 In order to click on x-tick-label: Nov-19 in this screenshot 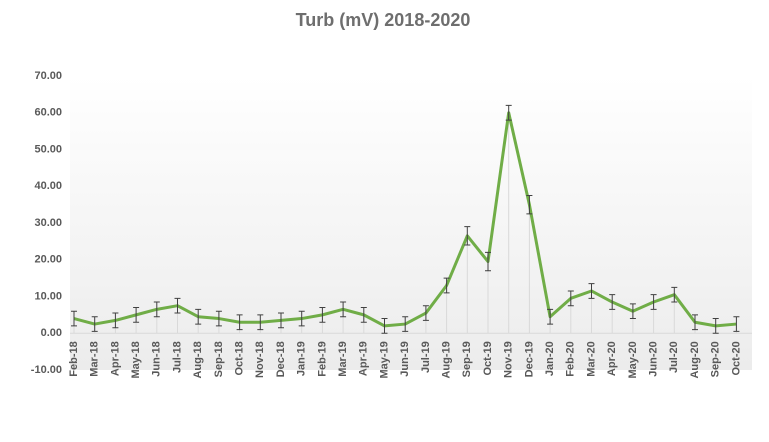, I will do `click(509, 359)`.